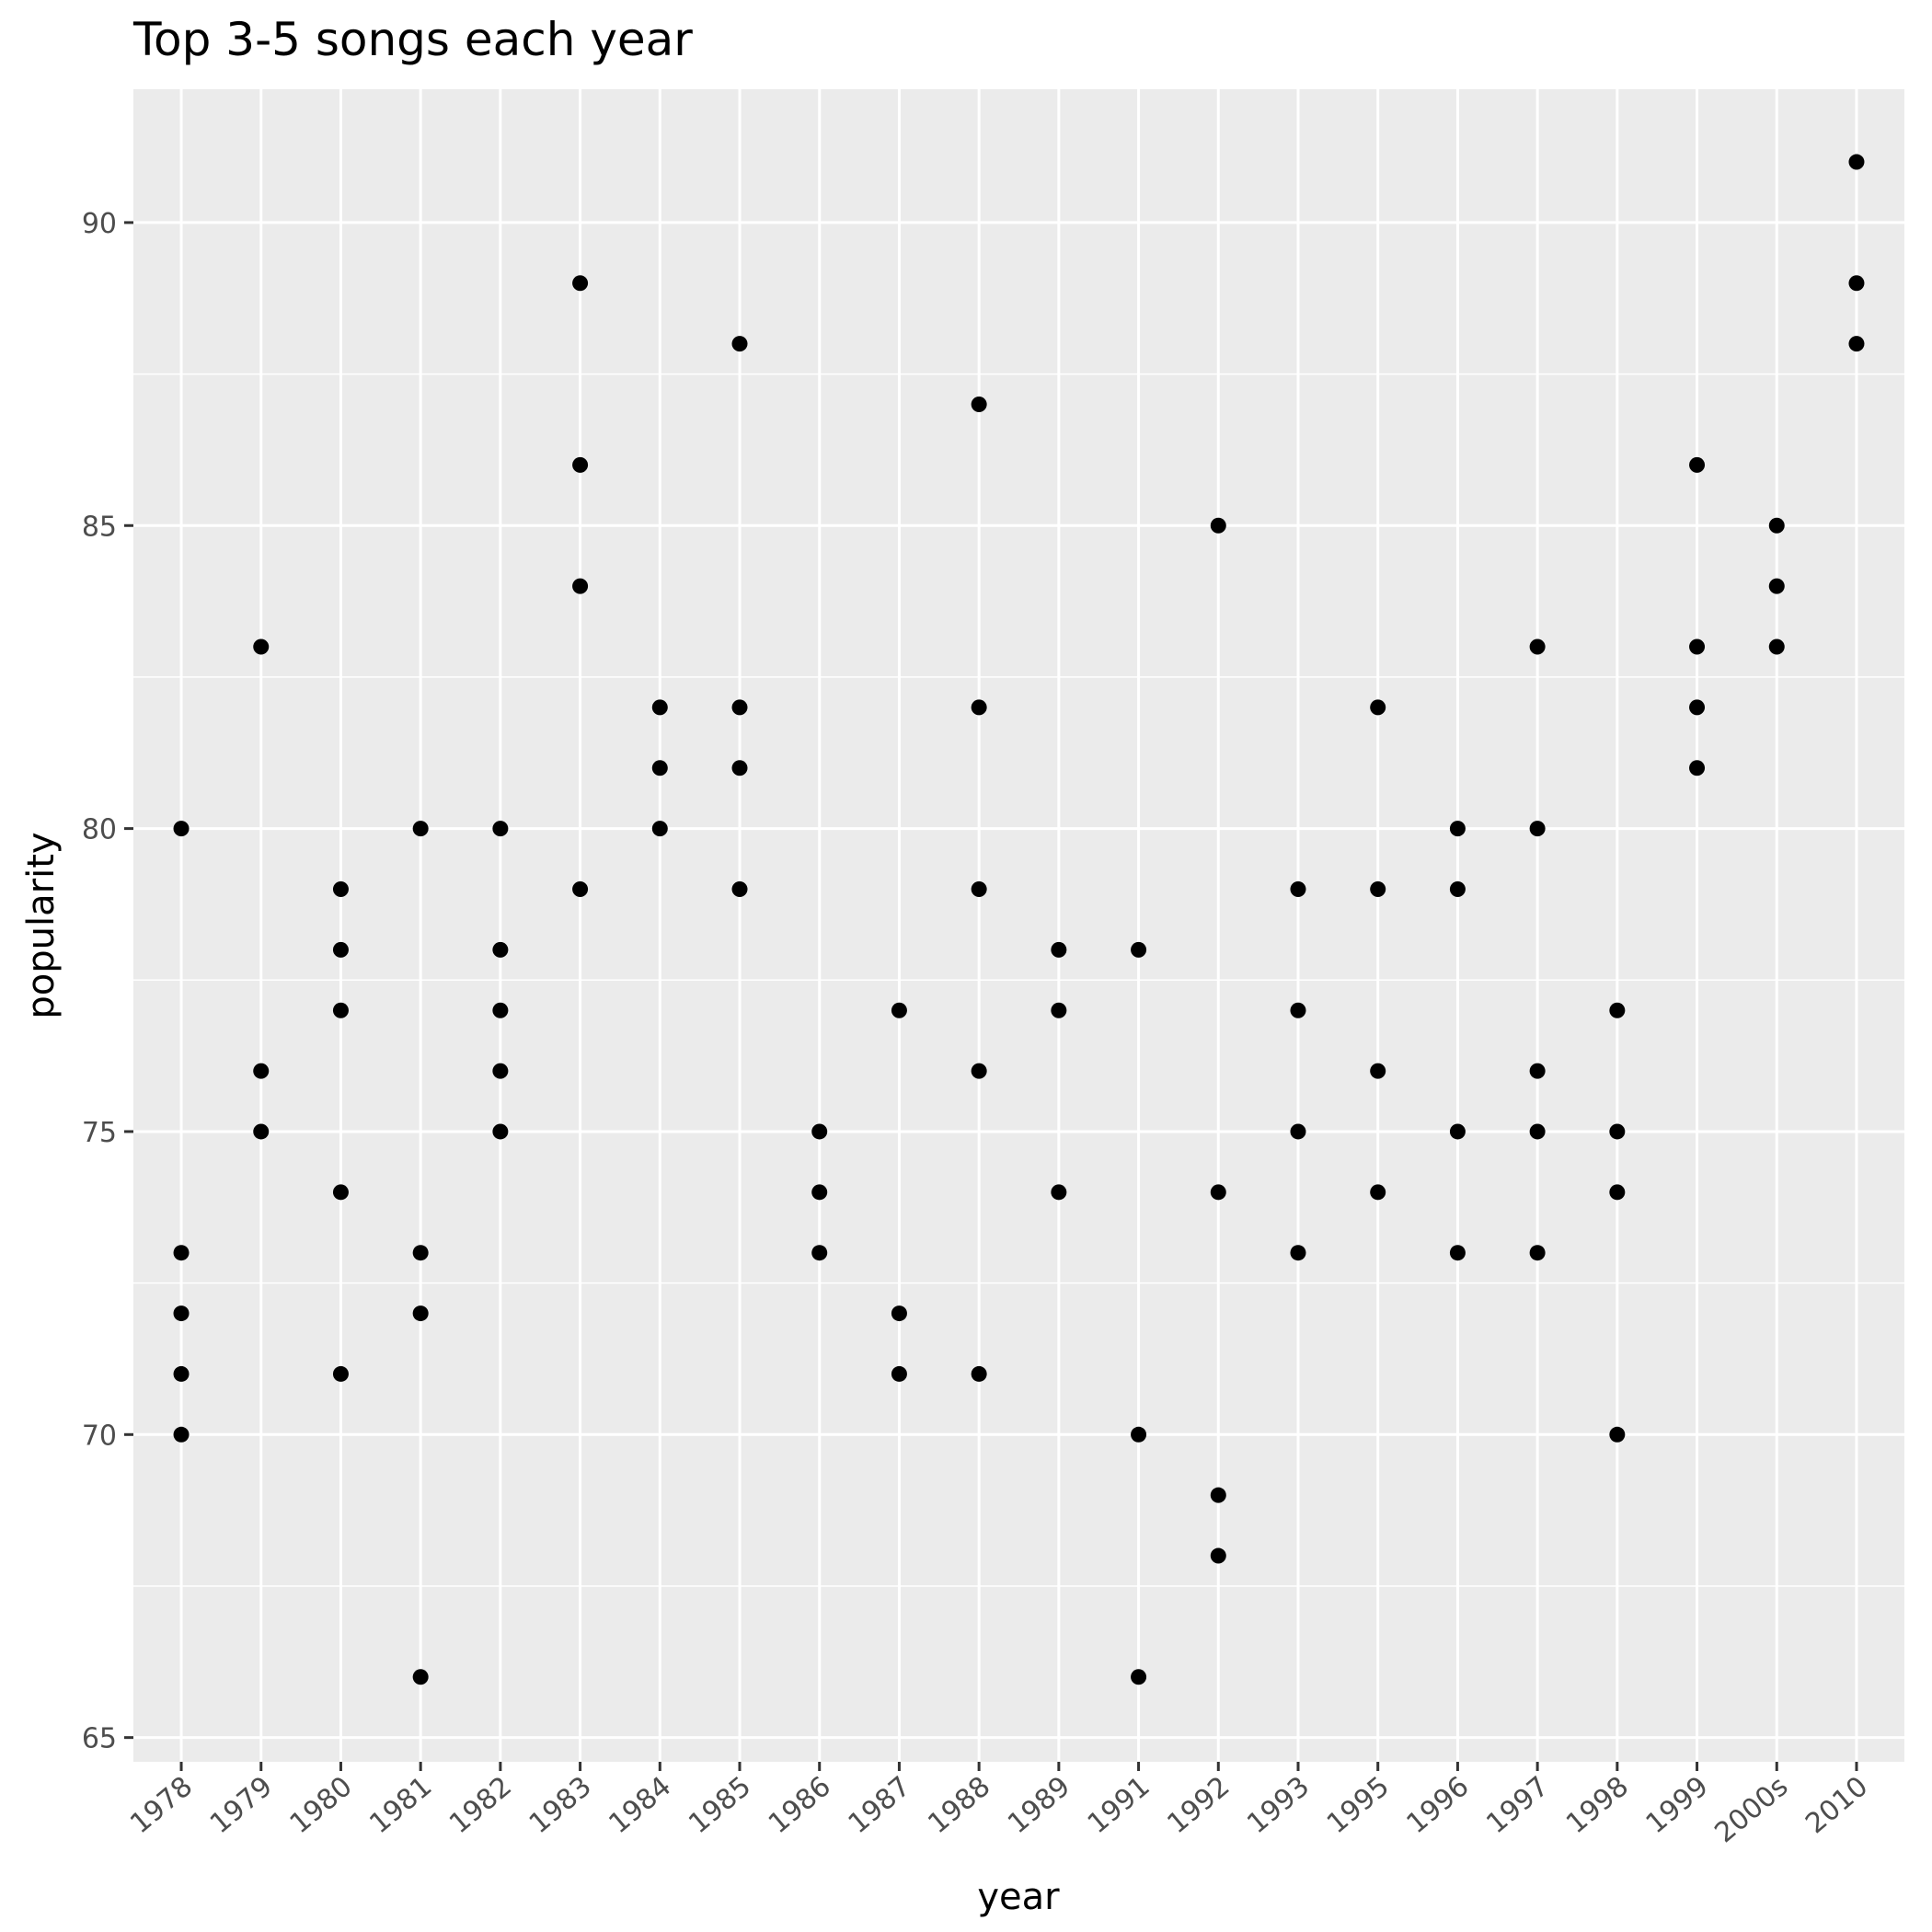 The width and height of the screenshot is (1932, 1932). Describe the element at coordinates (241, 1805) in the screenshot. I see `x-tick-label: 1979` at that location.